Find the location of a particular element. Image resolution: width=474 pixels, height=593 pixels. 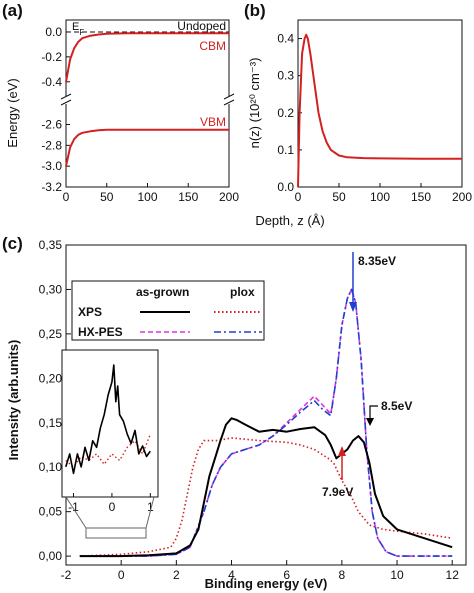

panel-a-ytick-label: -2.6 is located at coordinates (51, 125).